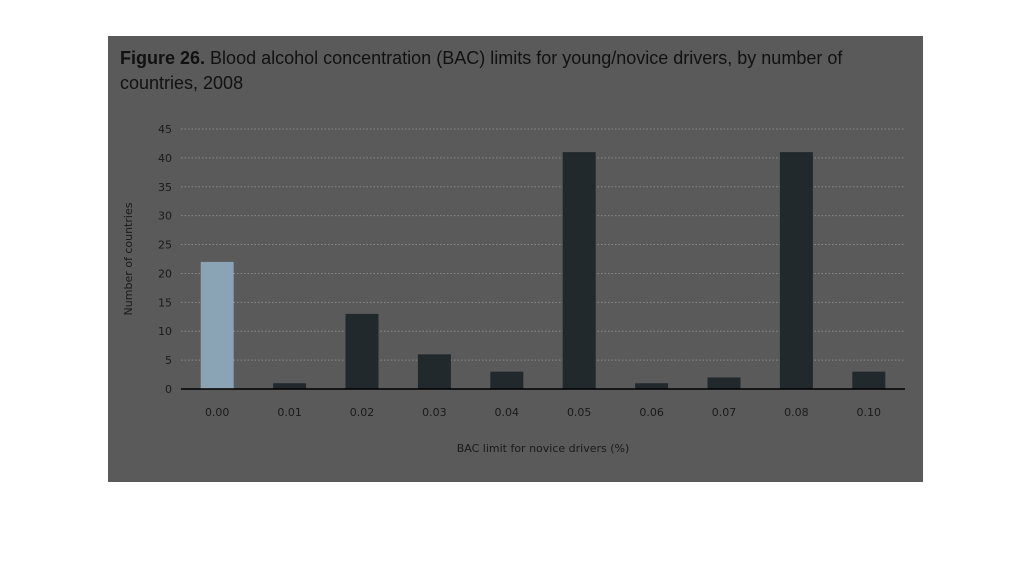 The image size is (1030, 576). What do you see at coordinates (289, 412) in the screenshot?
I see `x-tick-label: 0.01` at bounding box center [289, 412].